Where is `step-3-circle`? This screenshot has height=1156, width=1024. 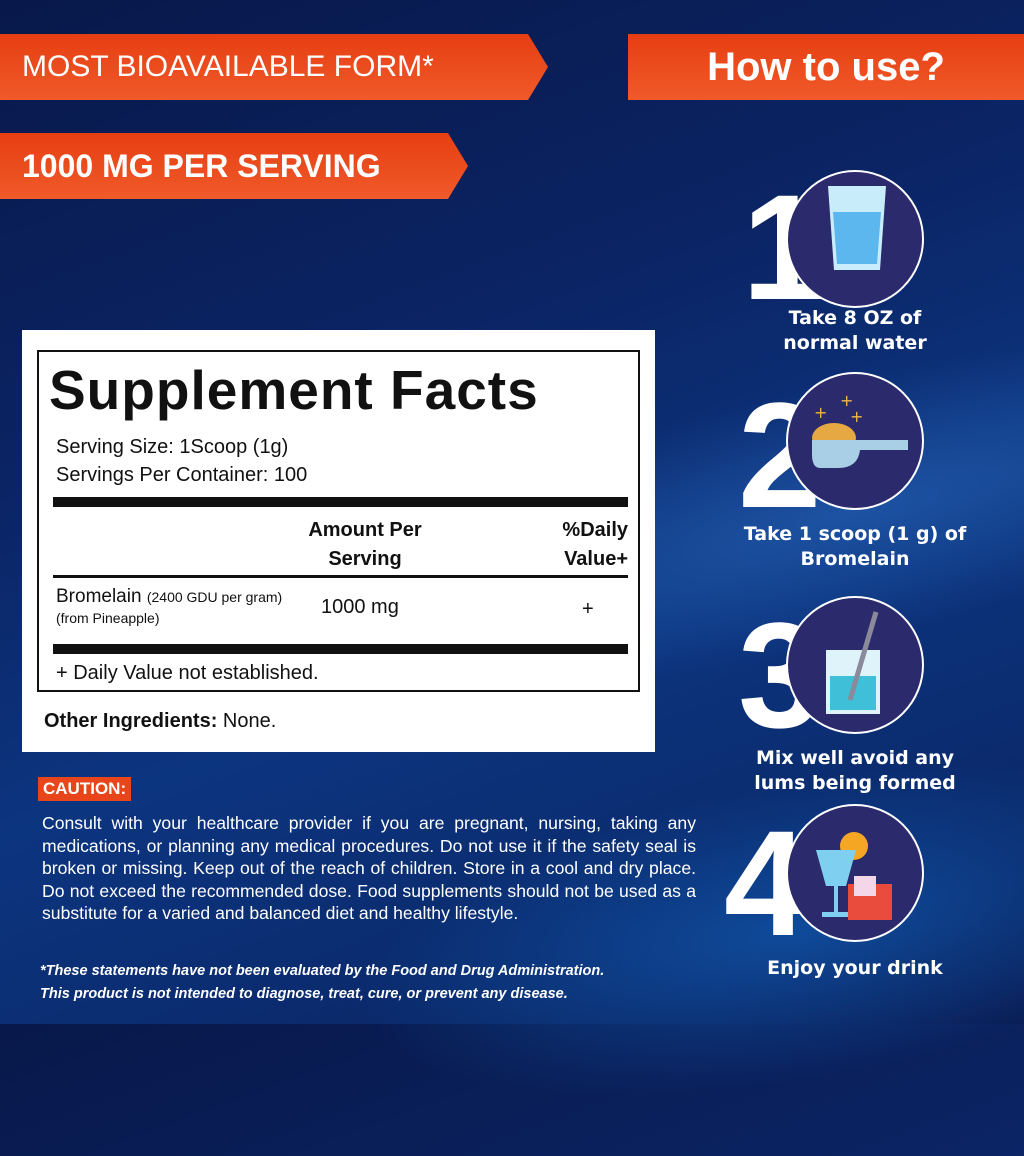
step-3-circle is located at coordinates (855, 665).